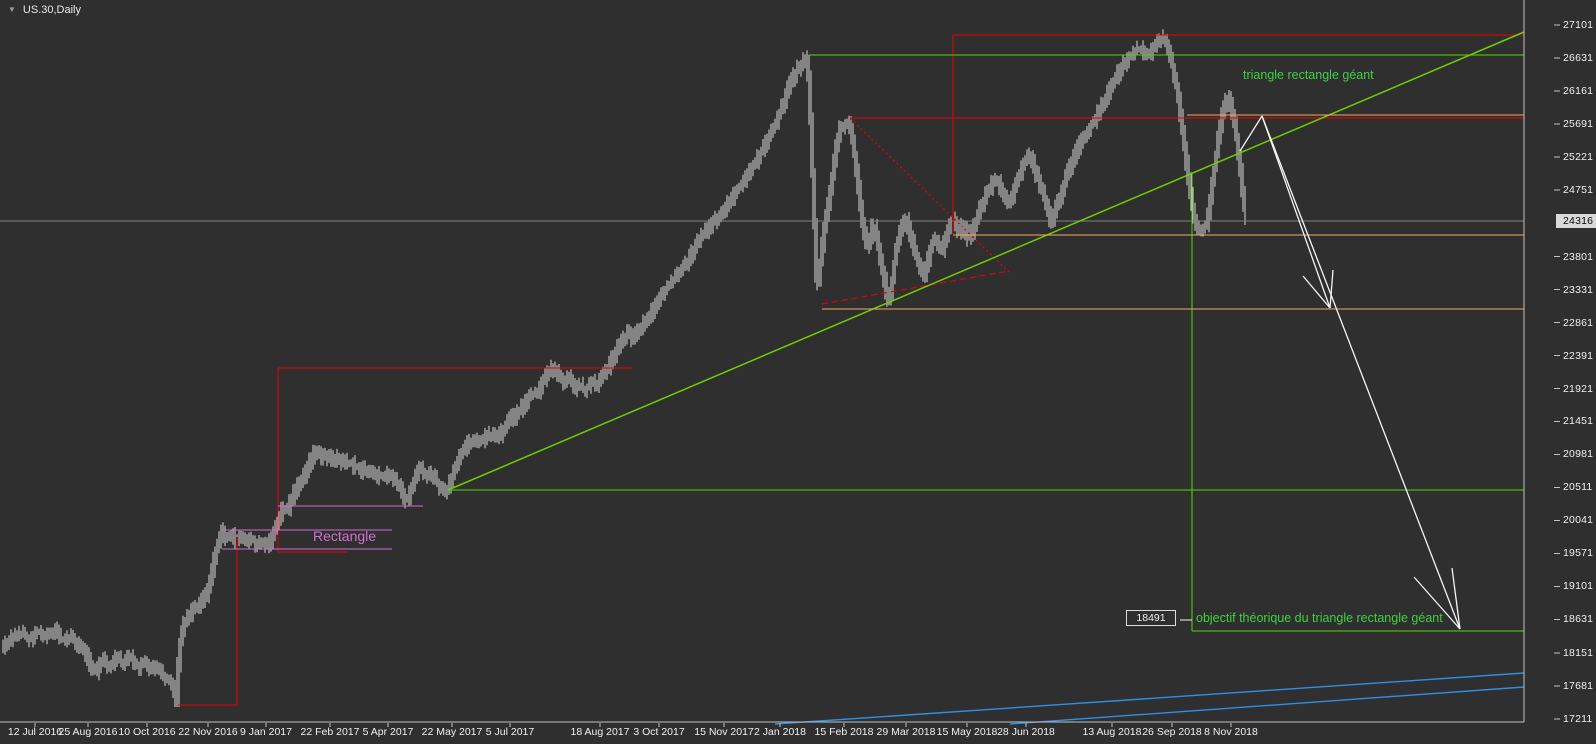 The image size is (1596, 744). Describe the element at coordinates (1578, 322) in the screenshot. I see `price-axis-label: 22861` at that location.